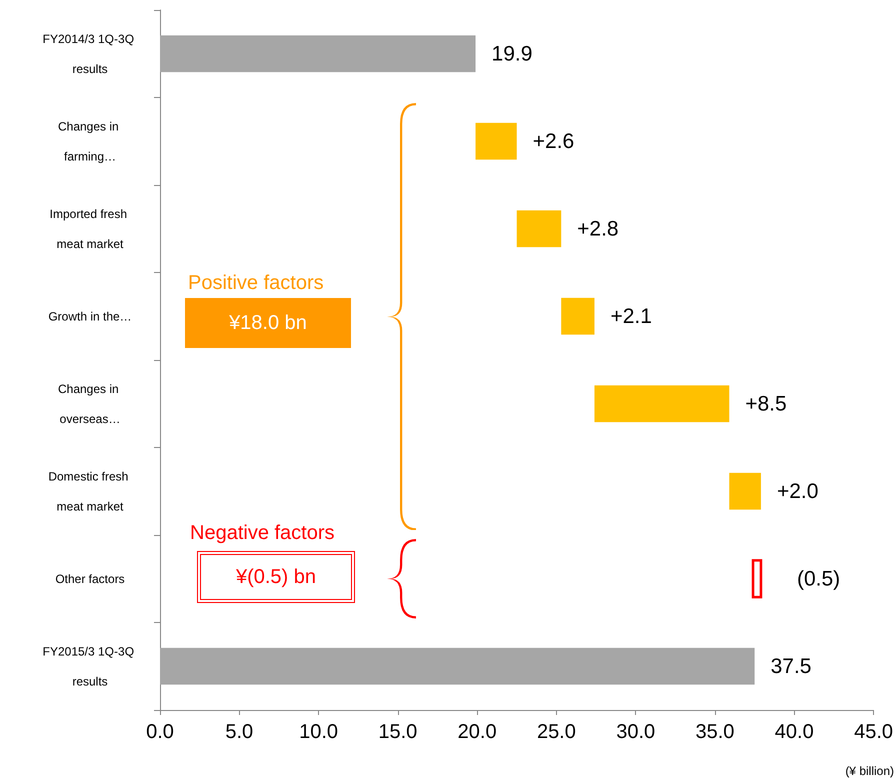  I want to click on x-tick-label: 30.0, so click(636, 732).